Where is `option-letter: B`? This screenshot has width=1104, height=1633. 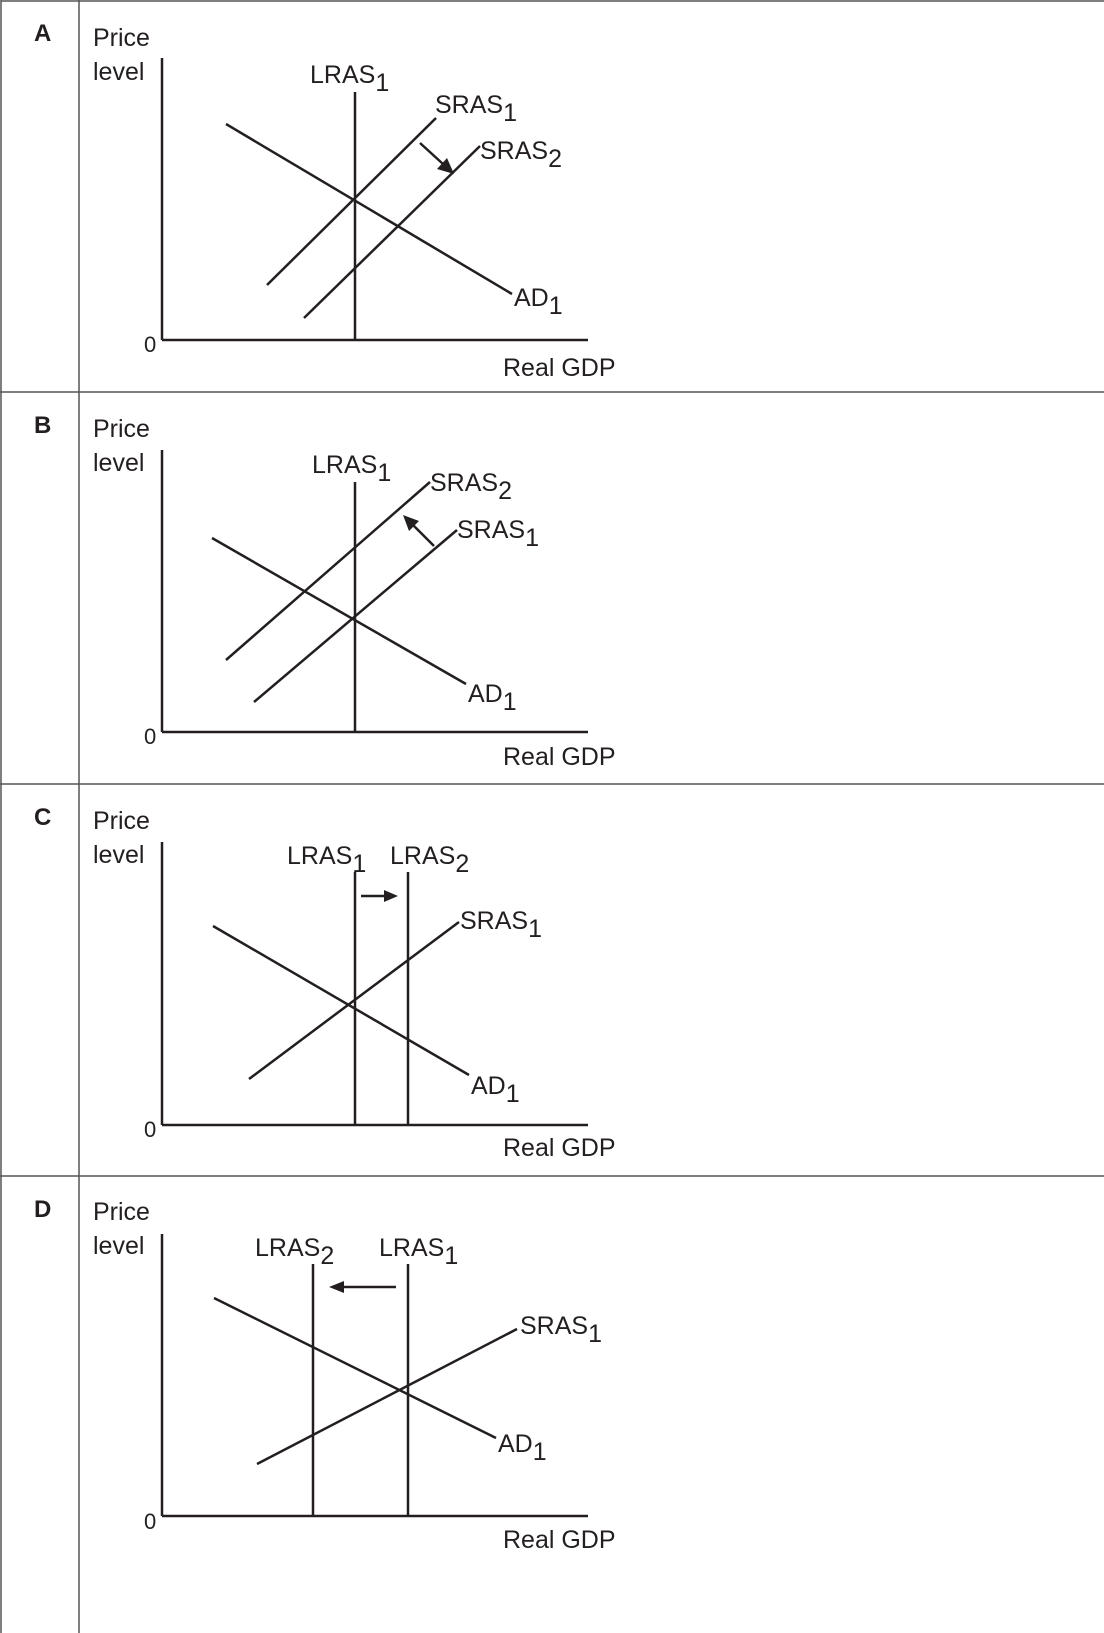
option-letter: B is located at coordinates (43, 425).